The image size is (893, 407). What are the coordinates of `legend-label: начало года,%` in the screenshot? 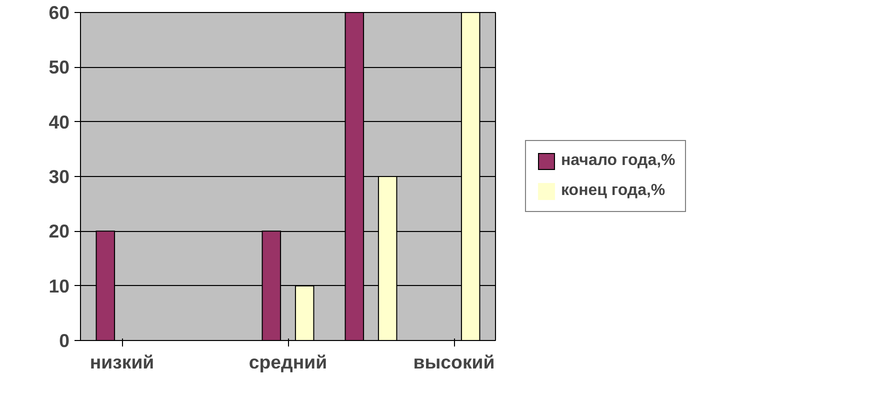 It's located at (618, 161).